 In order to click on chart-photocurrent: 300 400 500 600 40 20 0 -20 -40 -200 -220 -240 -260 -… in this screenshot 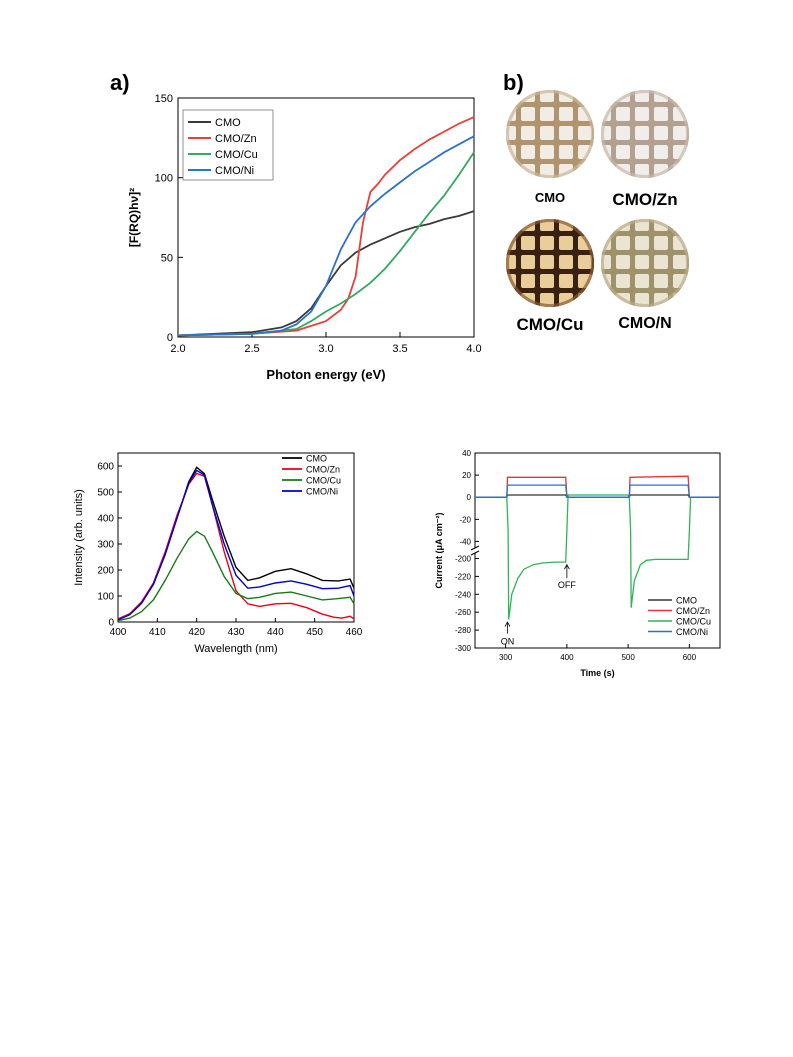, I will do `click(577, 563)`.